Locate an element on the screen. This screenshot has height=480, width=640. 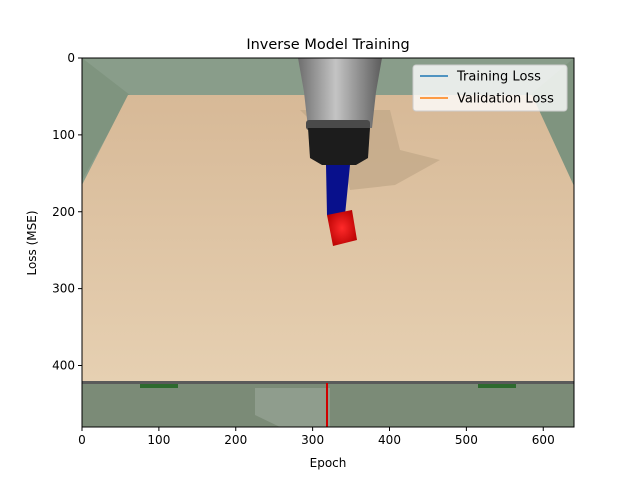
x-tick-label: 500 is located at coordinates (466, 440).